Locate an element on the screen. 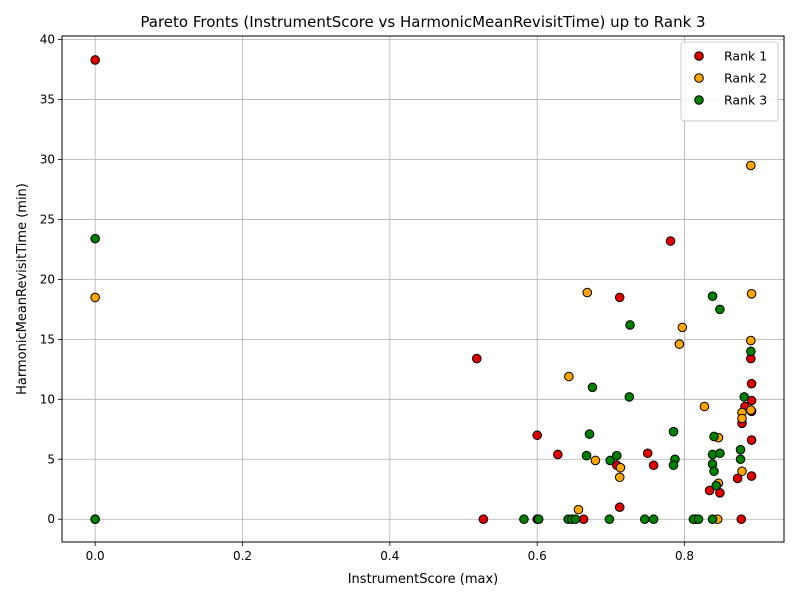 The width and height of the screenshot is (800, 600). y-tick-label: 25 is located at coordinates (47, 219).